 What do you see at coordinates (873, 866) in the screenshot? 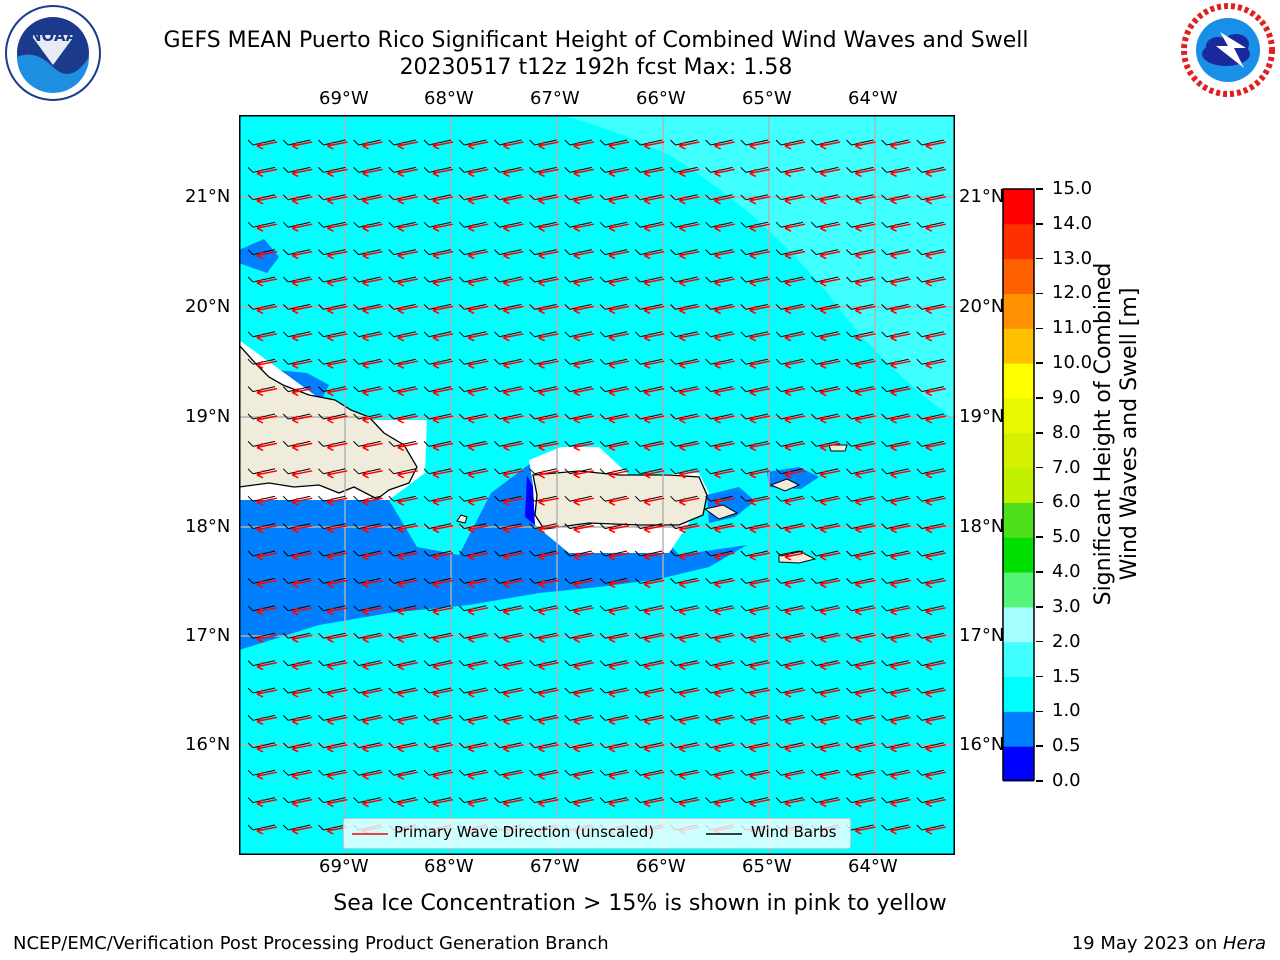
I see `lon-label-bottom: 64°W` at bounding box center [873, 866].